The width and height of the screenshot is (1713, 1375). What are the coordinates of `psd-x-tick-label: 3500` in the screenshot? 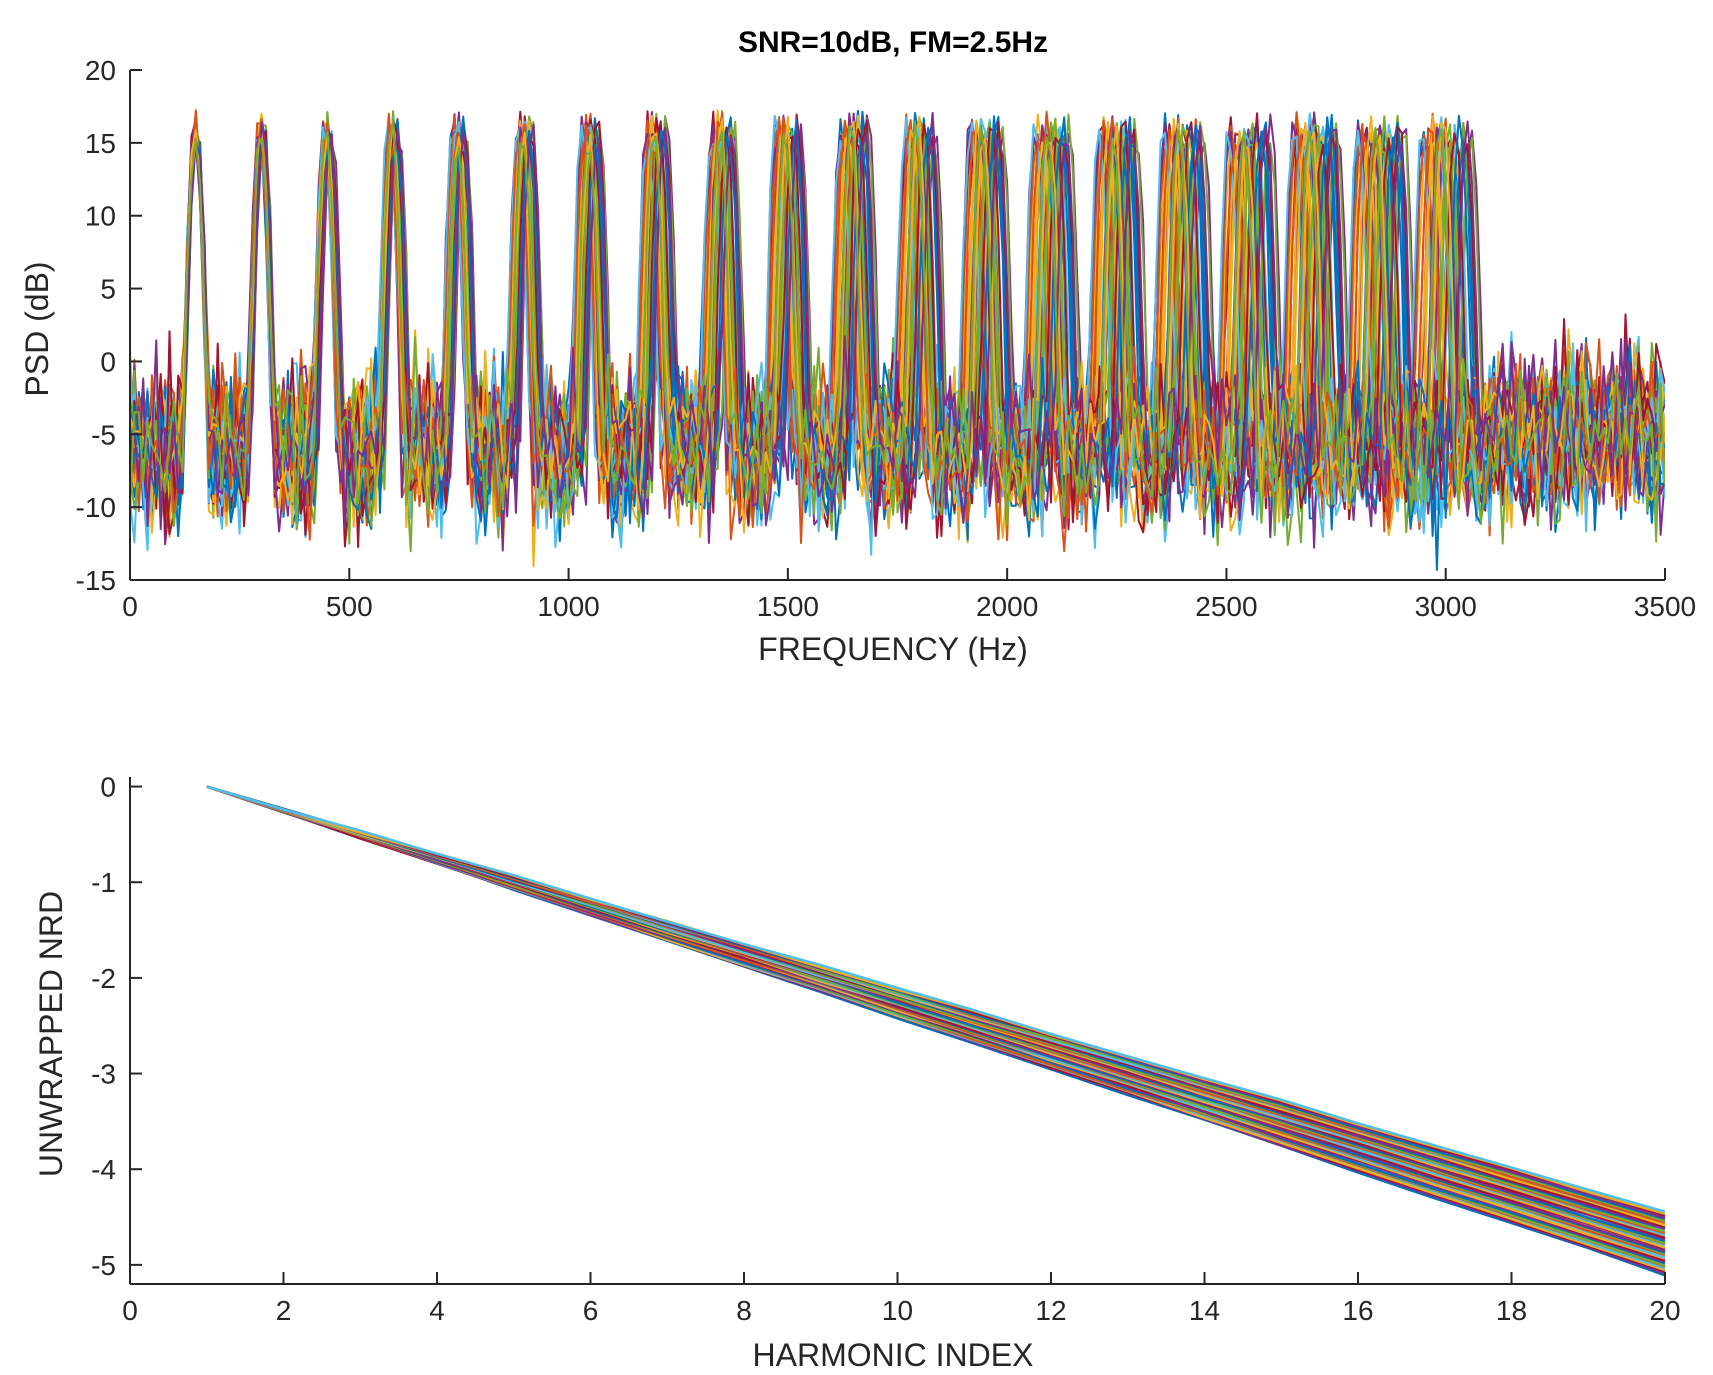 It's located at (1665, 606).